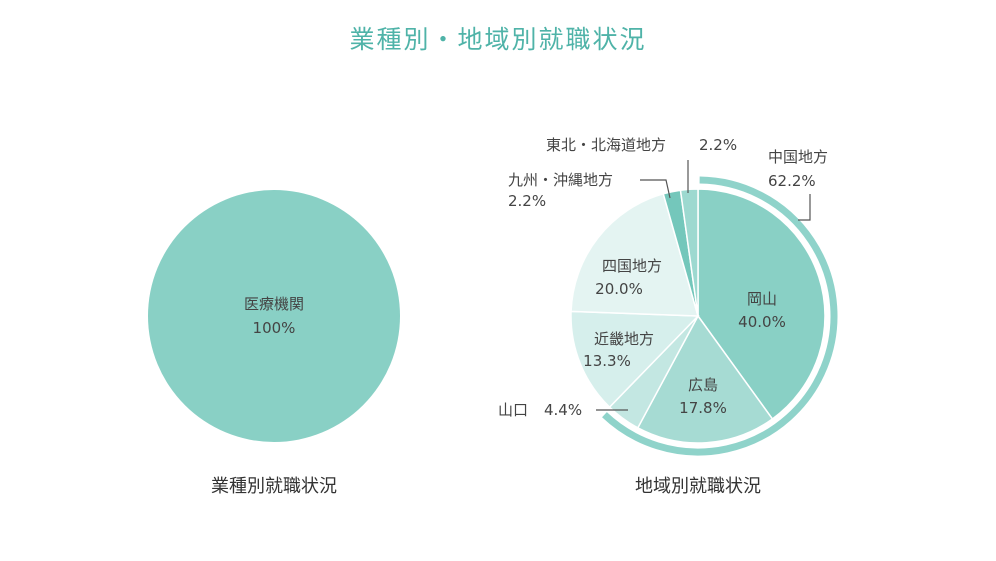 The height and width of the screenshot is (561, 996). I want to click on slice-label-hiroshima: 広島, so click(703, 385).